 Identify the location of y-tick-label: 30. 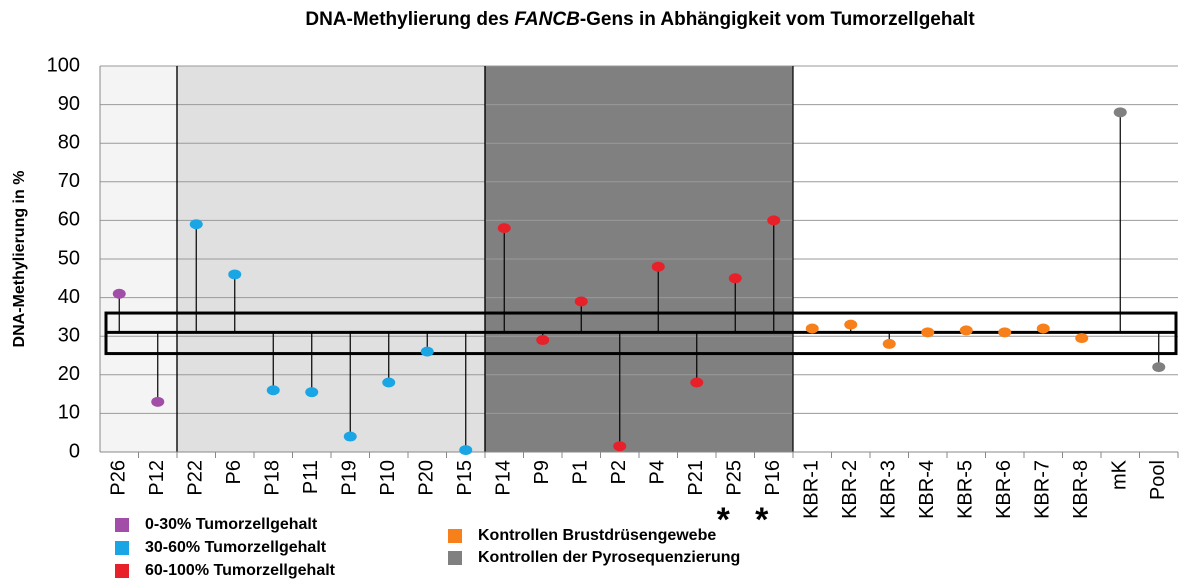
(69, 335).